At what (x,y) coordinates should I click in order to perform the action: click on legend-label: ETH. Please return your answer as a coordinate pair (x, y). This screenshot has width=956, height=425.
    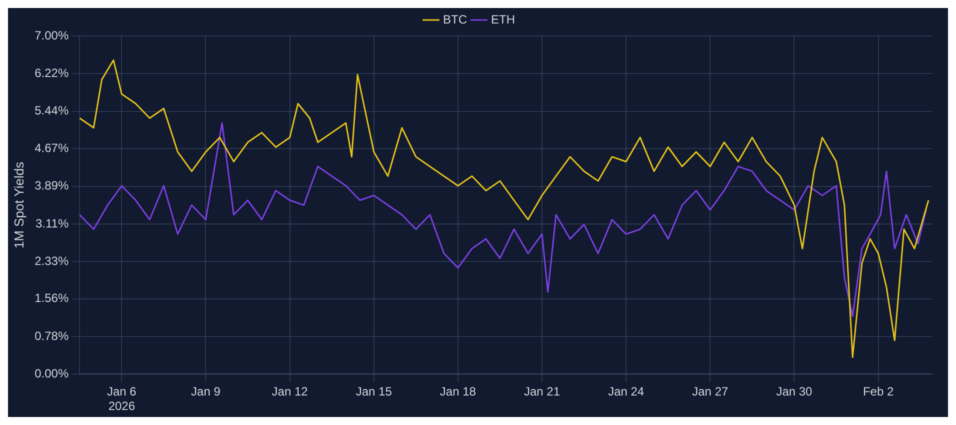
    Looking at the image, I should click on (503, 19).